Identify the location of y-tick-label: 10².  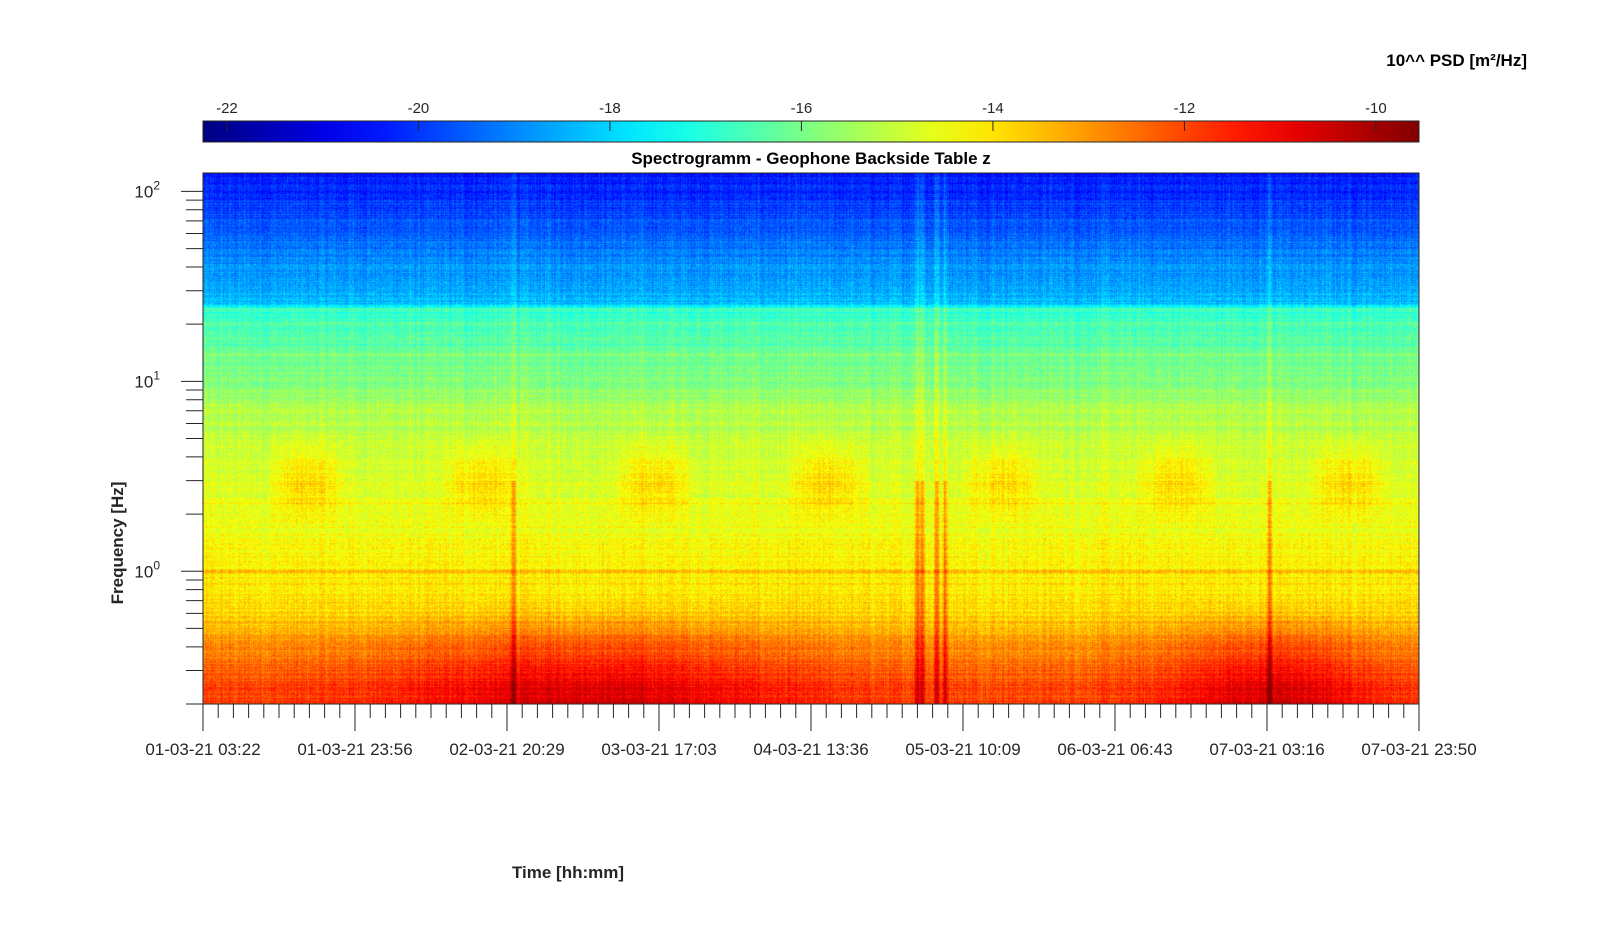
(147, 189).